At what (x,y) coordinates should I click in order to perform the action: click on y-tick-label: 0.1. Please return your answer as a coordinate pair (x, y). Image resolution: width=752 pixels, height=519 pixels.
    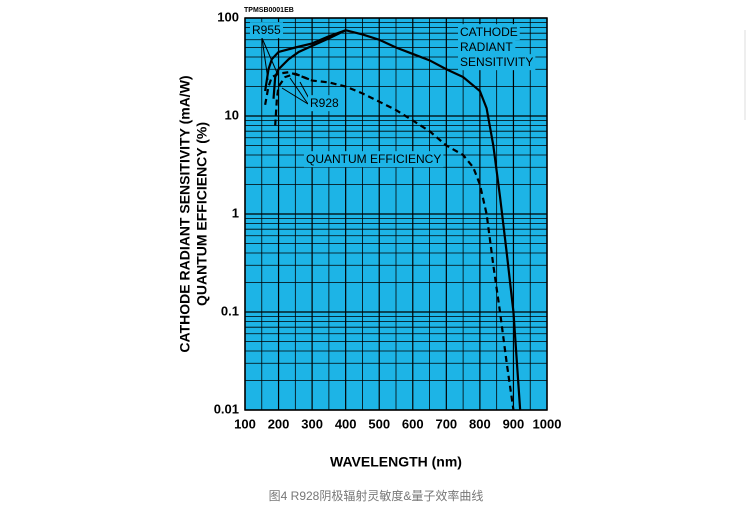
    Looking at the image, I should click on (230, 310).